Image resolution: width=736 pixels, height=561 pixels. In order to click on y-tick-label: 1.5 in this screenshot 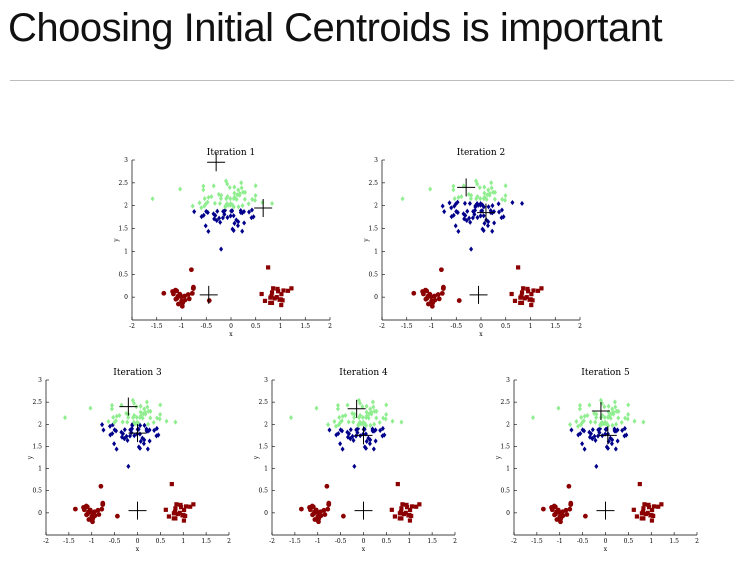, I will do `click(37, 446)`.